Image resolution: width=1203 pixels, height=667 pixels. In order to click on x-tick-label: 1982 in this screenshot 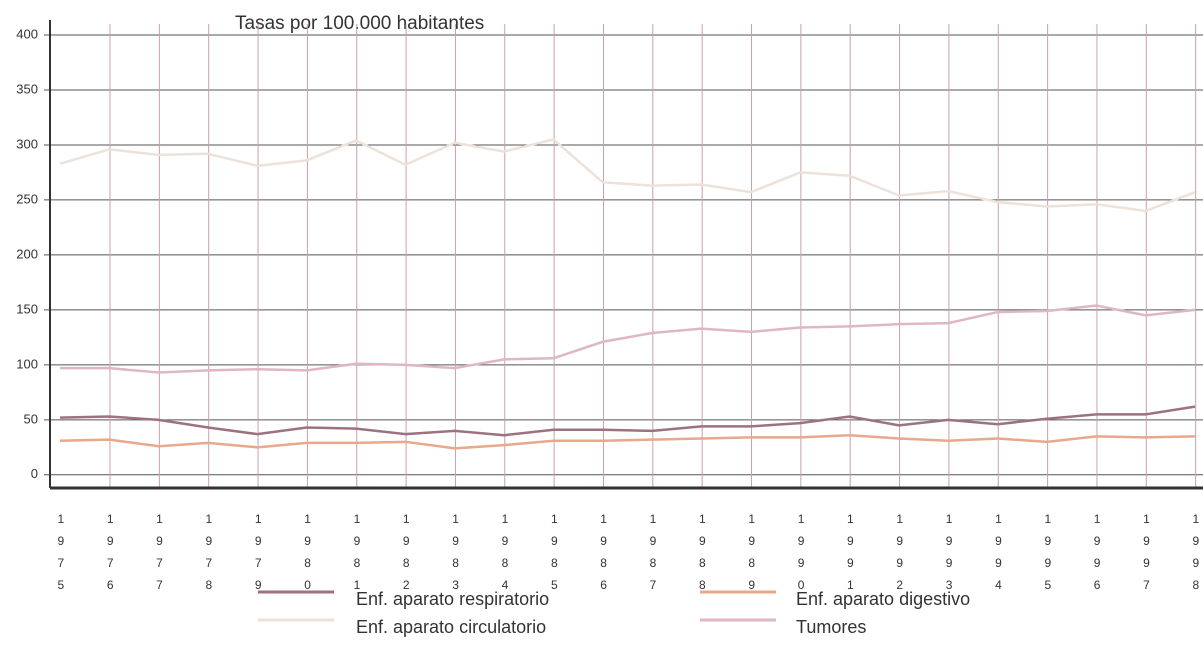, I will do `click(406, 556)`.